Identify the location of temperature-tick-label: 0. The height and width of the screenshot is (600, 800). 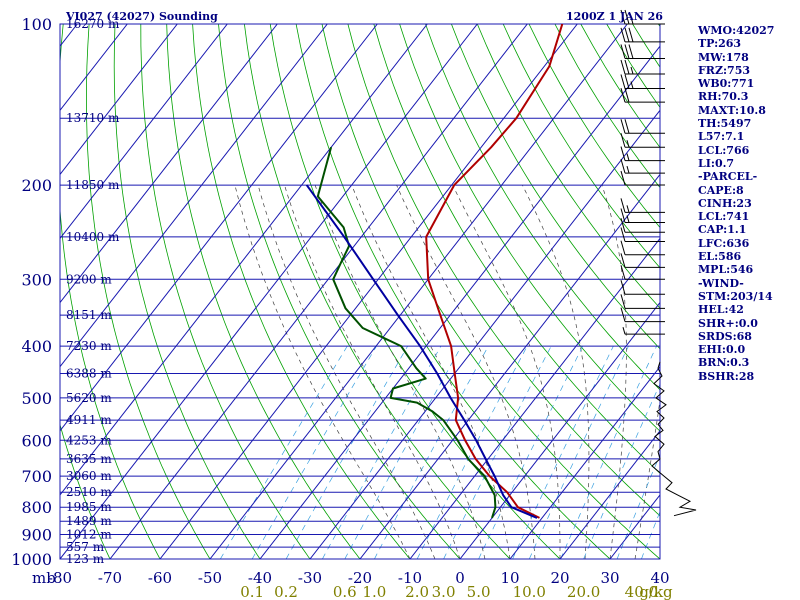
(460, 578).